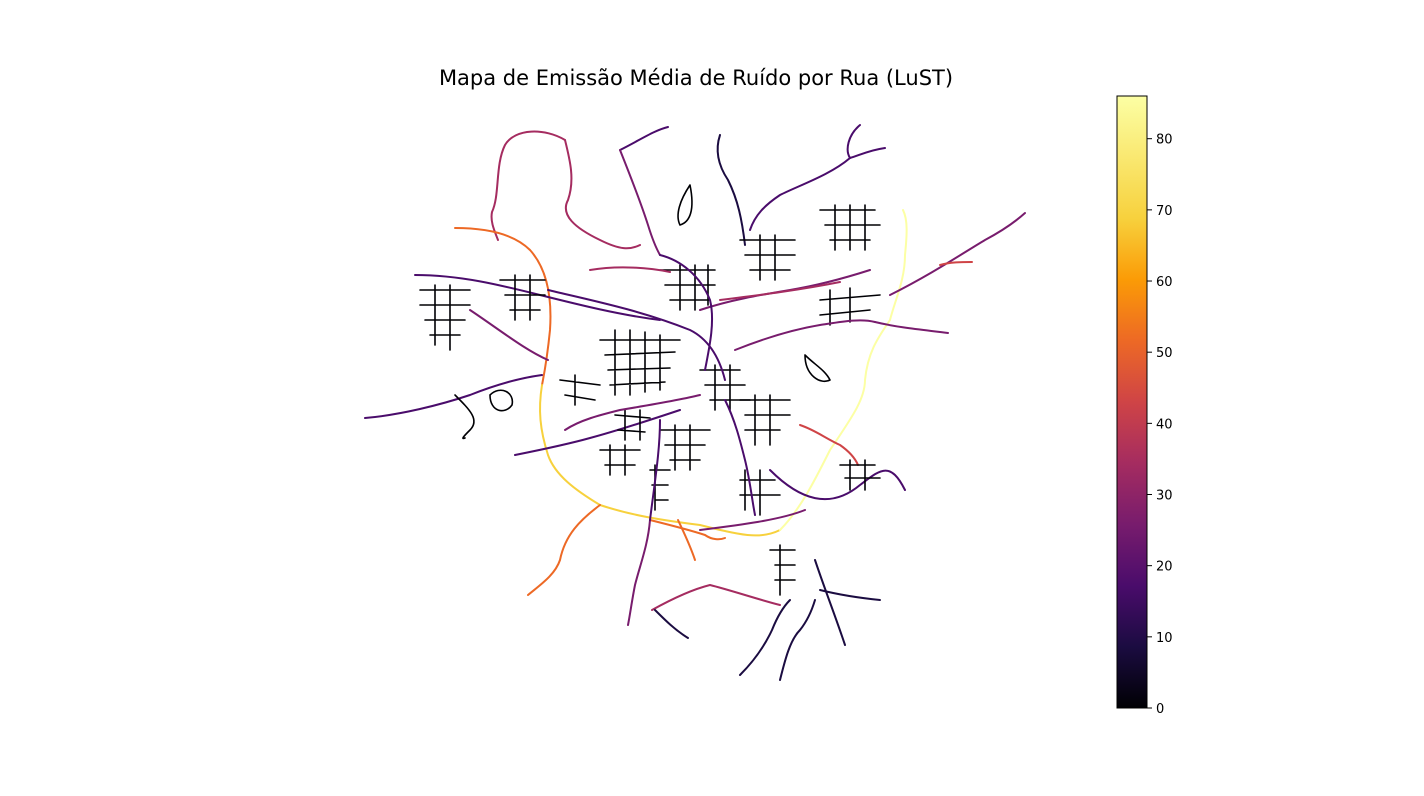  I want to click on colorbar-tick-label: 40, so click(1164, 424).